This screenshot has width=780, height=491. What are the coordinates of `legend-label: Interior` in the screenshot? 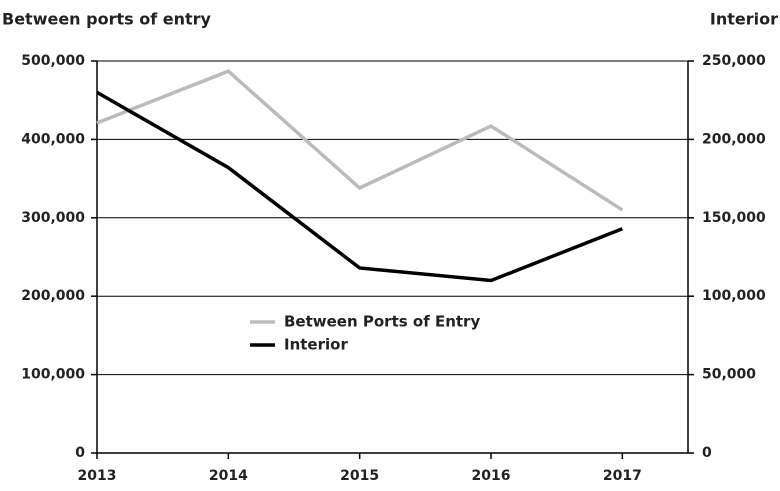 It's located at (316, 345).